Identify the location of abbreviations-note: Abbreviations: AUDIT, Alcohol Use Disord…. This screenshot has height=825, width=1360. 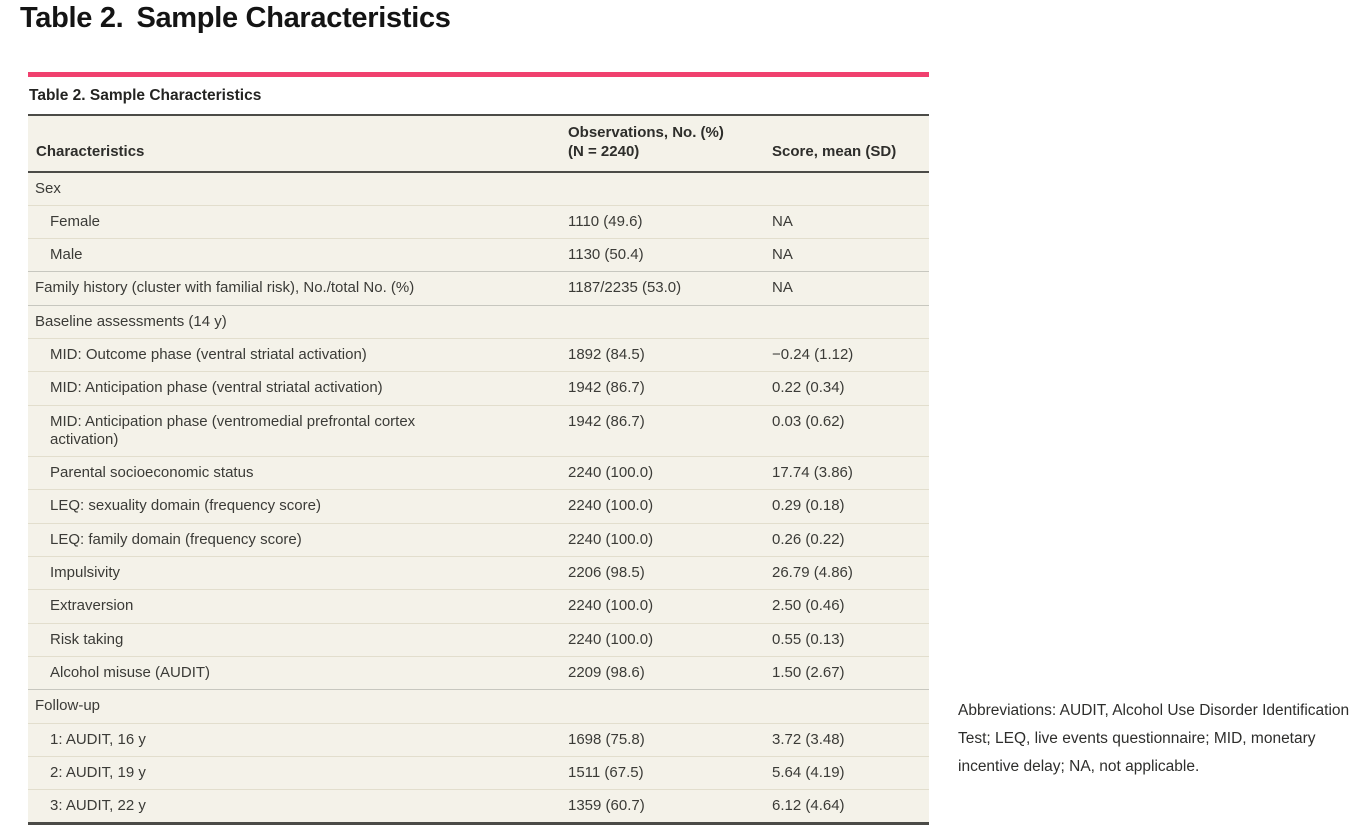
(1154, 738).